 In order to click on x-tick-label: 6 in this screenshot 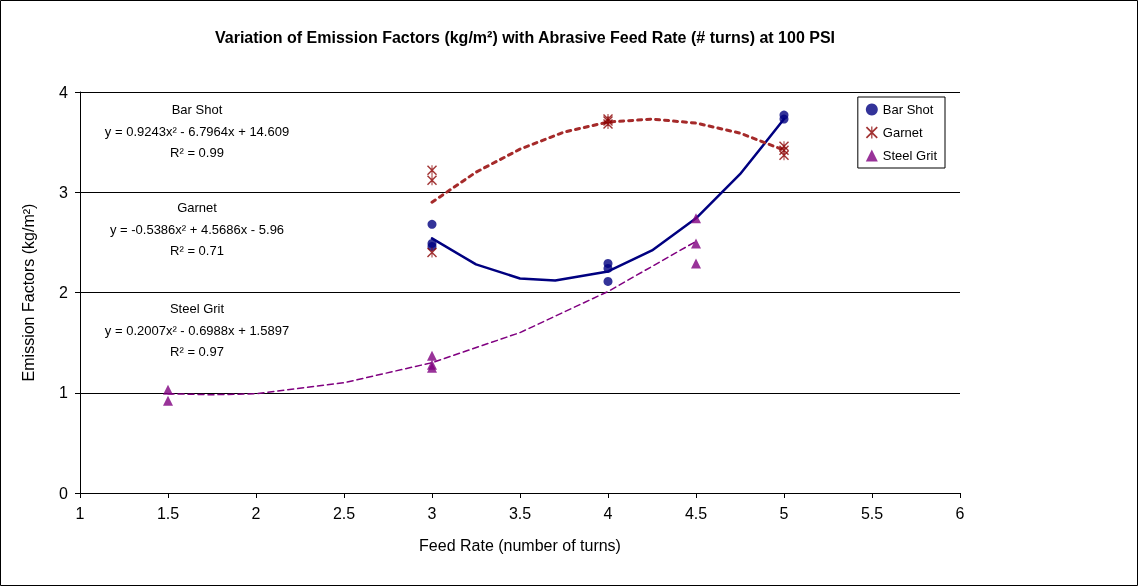, I will do `click(960, 513)`.